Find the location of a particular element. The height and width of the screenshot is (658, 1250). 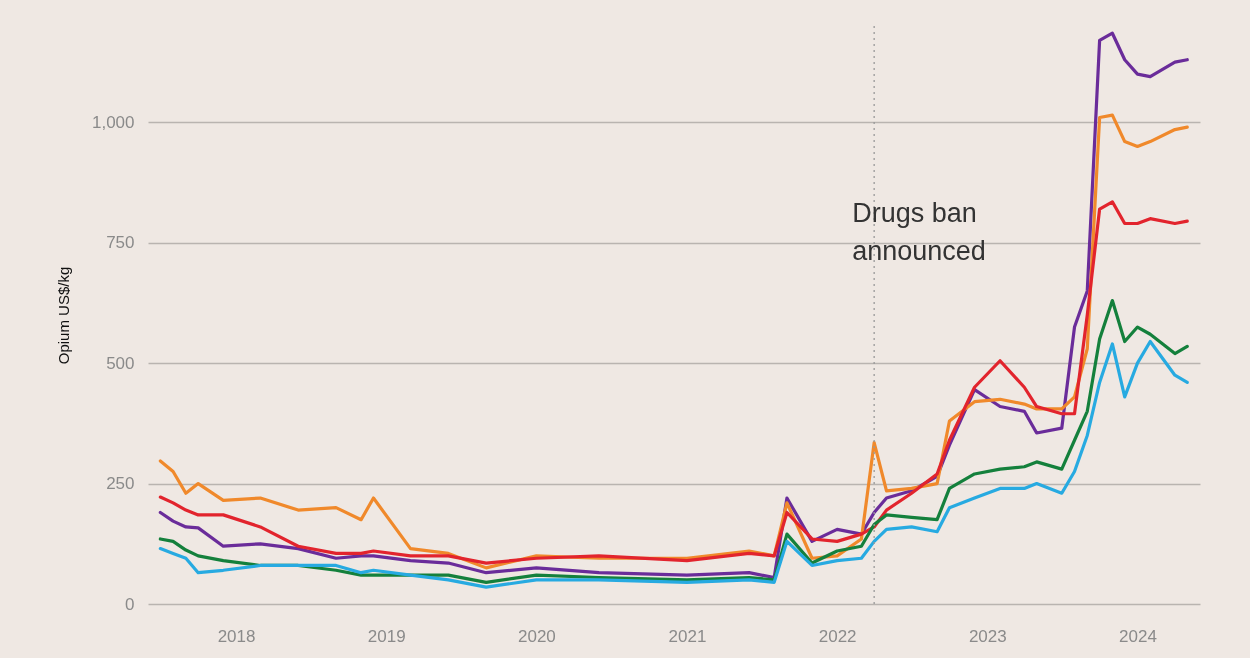

y-tick-label: 250 is located at coordinates (120, 484).